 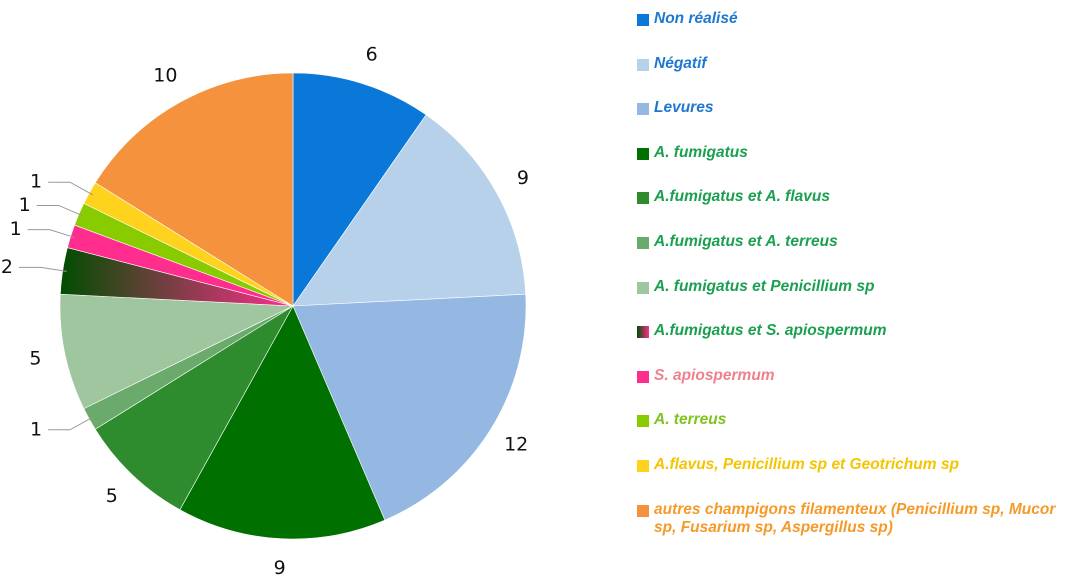 What do you see at coordinates (680, 63) in the screenshot?
I see `legend-label: Négatif` at bounding box center [680, 63].